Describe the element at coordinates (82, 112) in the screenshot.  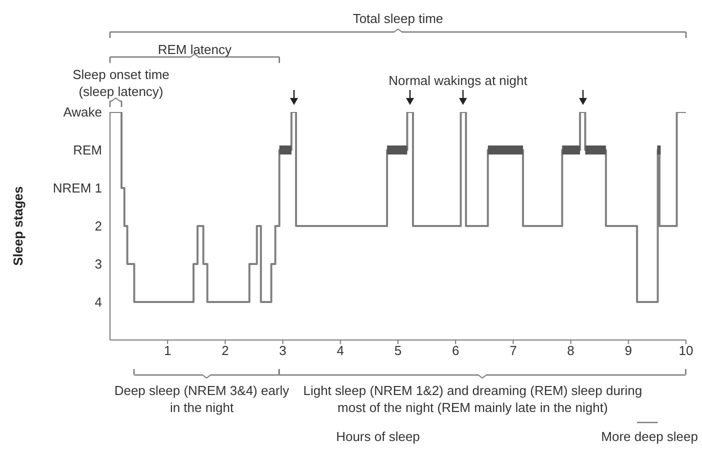
I see `y-tick-label: Awake` at that location.